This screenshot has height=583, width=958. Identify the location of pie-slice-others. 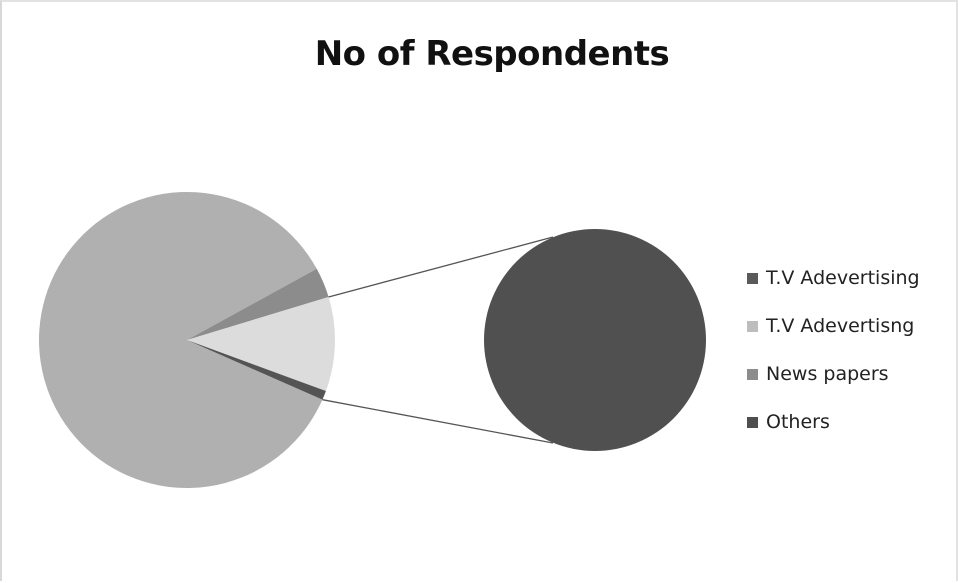
(256, 370).